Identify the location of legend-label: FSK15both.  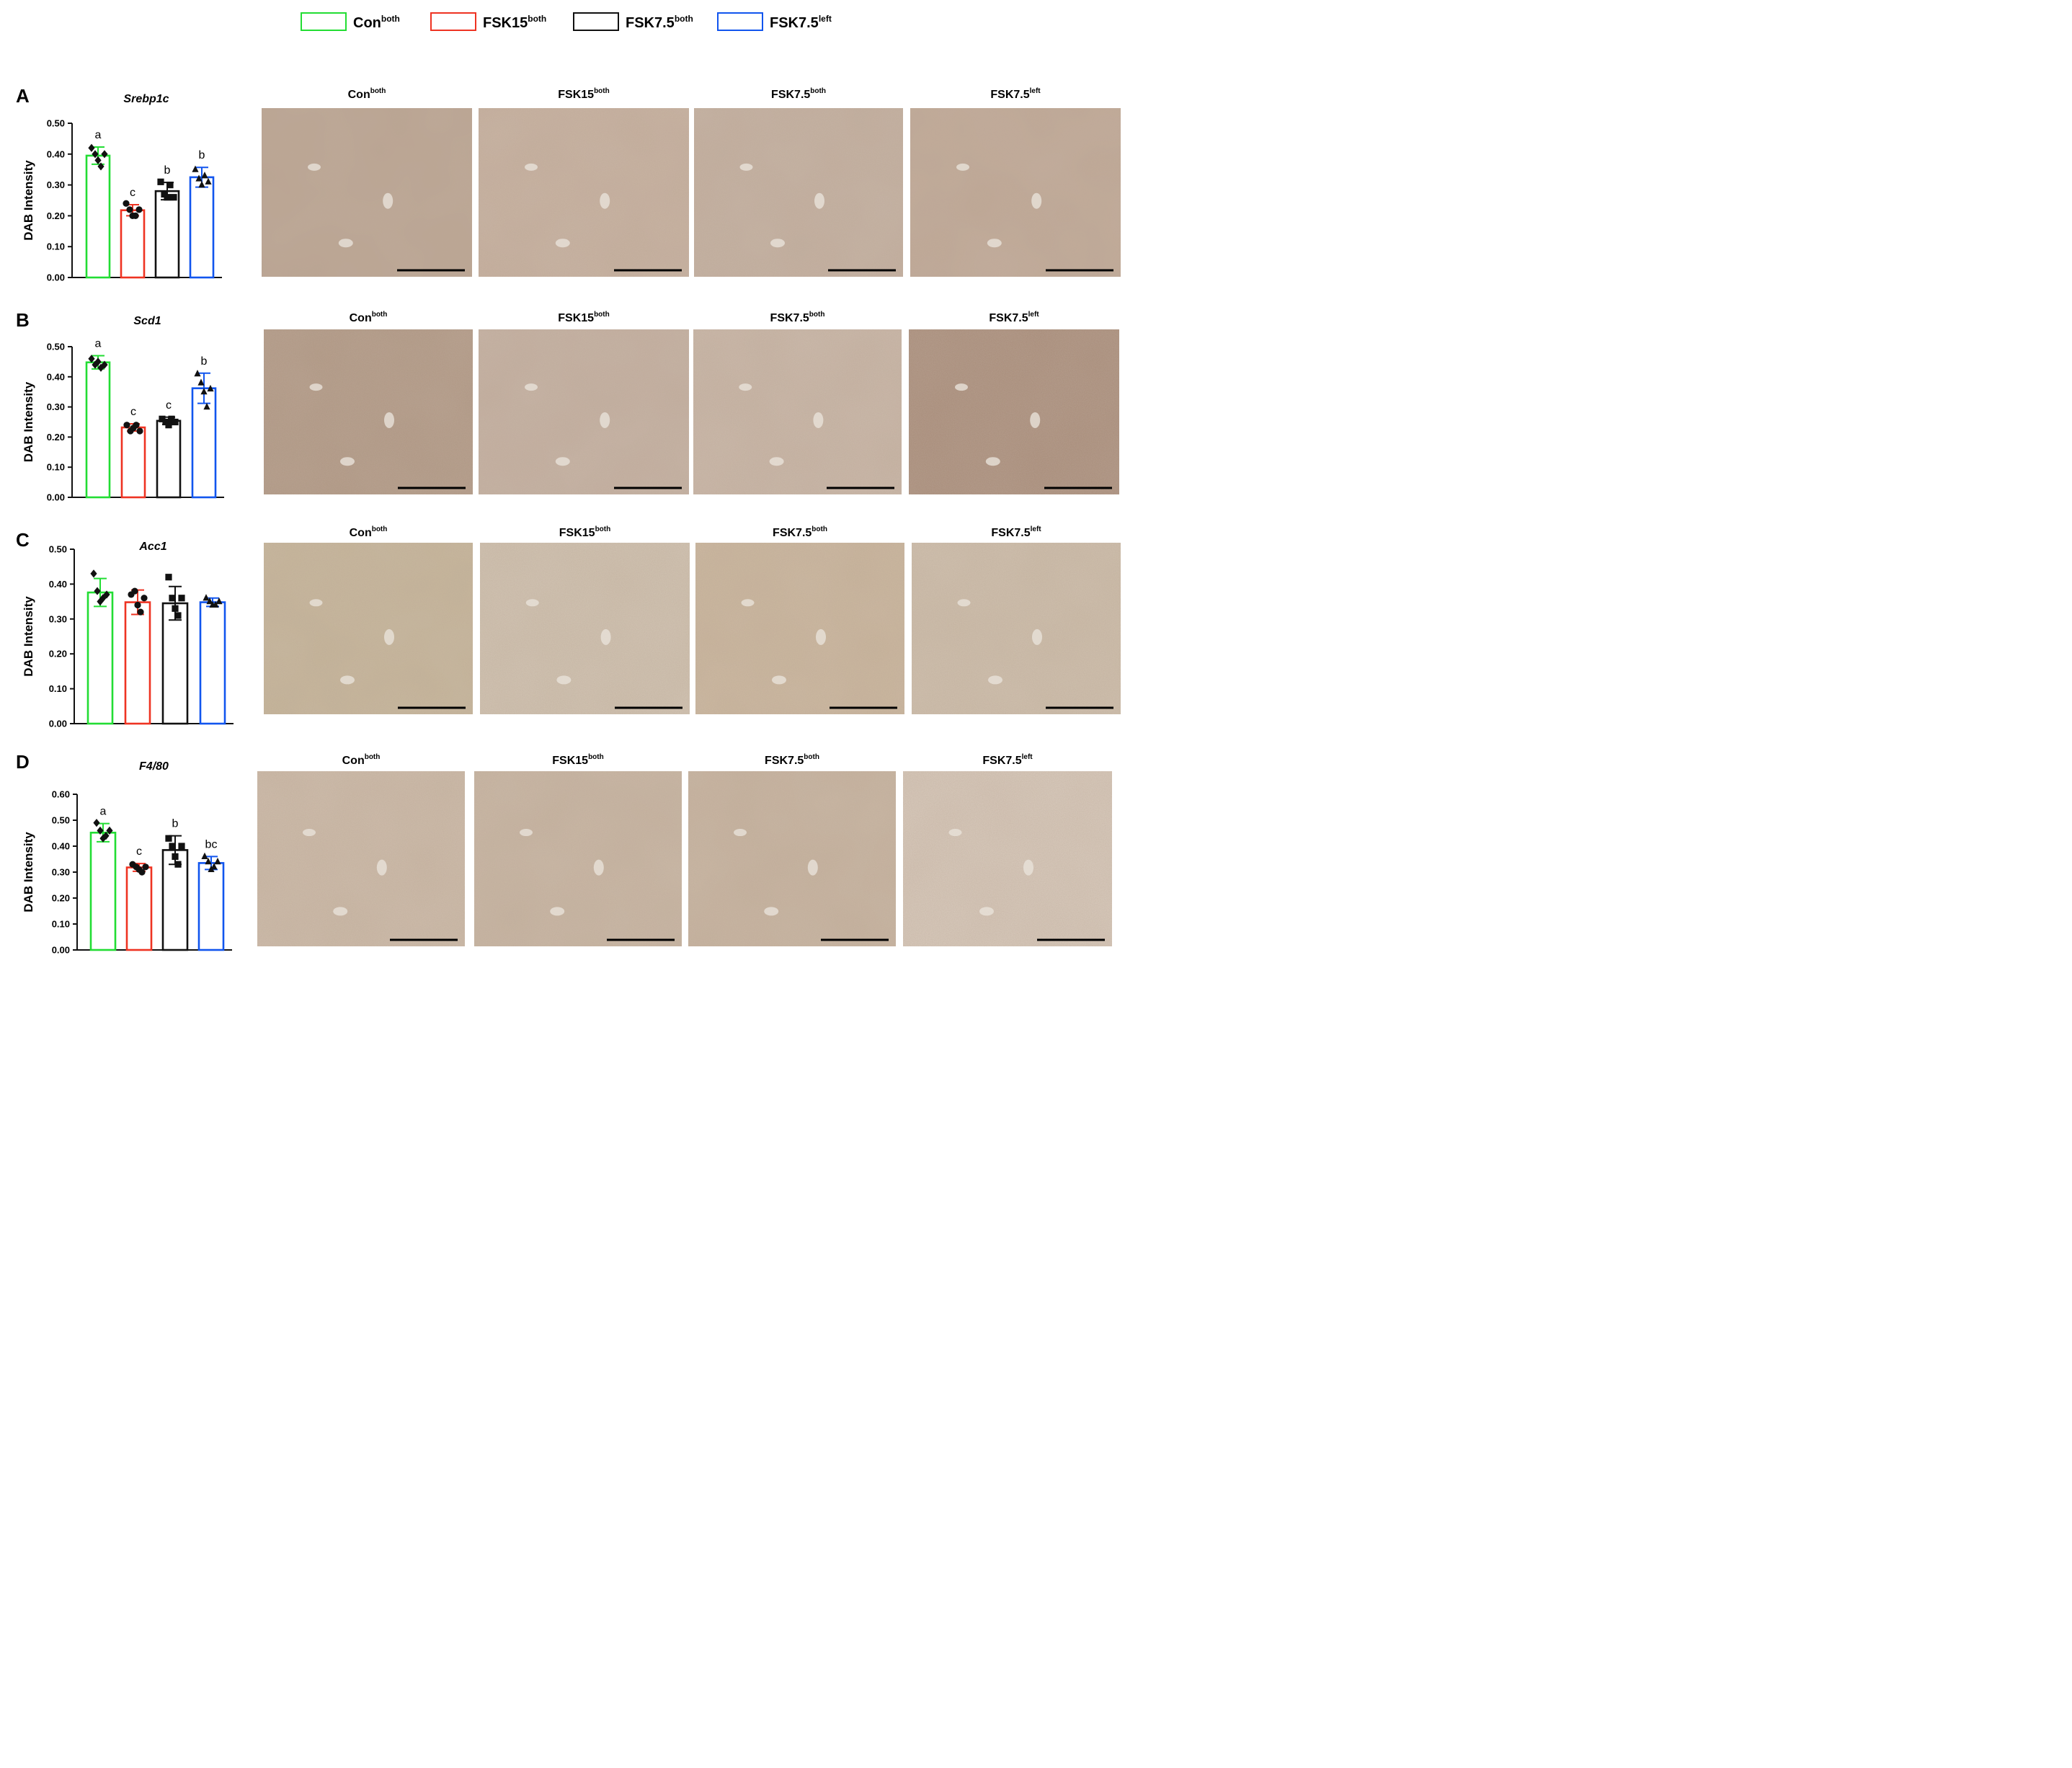
(514, 22).